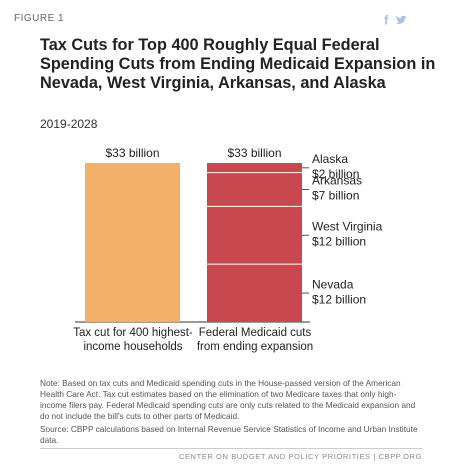 This screenshot has width=450, height=468. Describe the element at coordinates (39, 18) in the screenshot. I see `figure-label: FIGURE 1` at that location.